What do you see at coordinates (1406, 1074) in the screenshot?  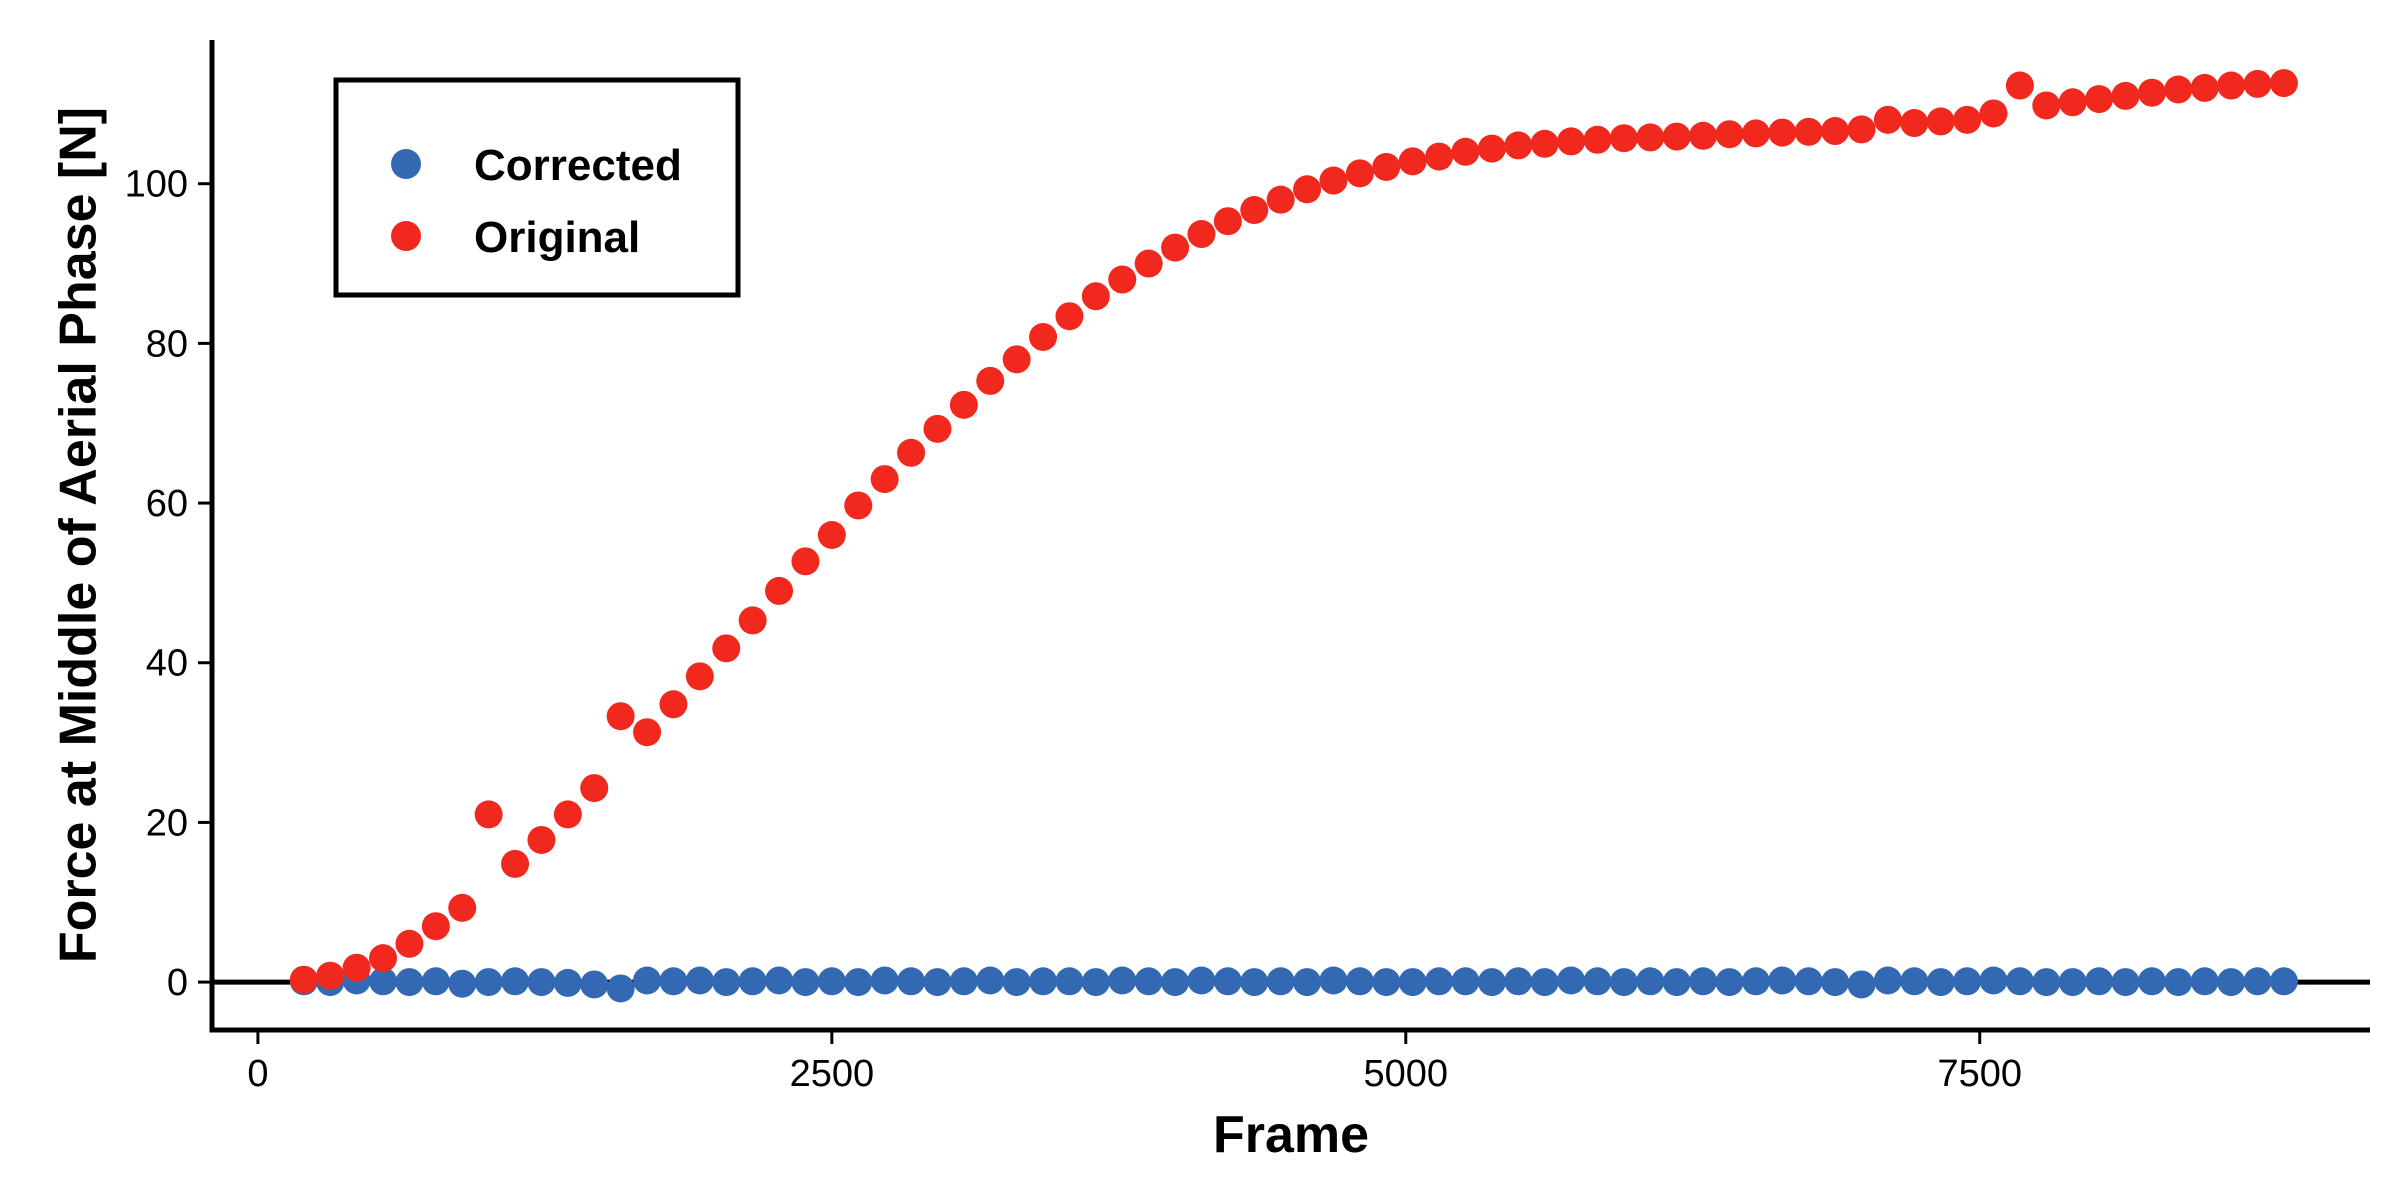 I see `x-tick-label: 5000` at bounding box center [1406, 1074].